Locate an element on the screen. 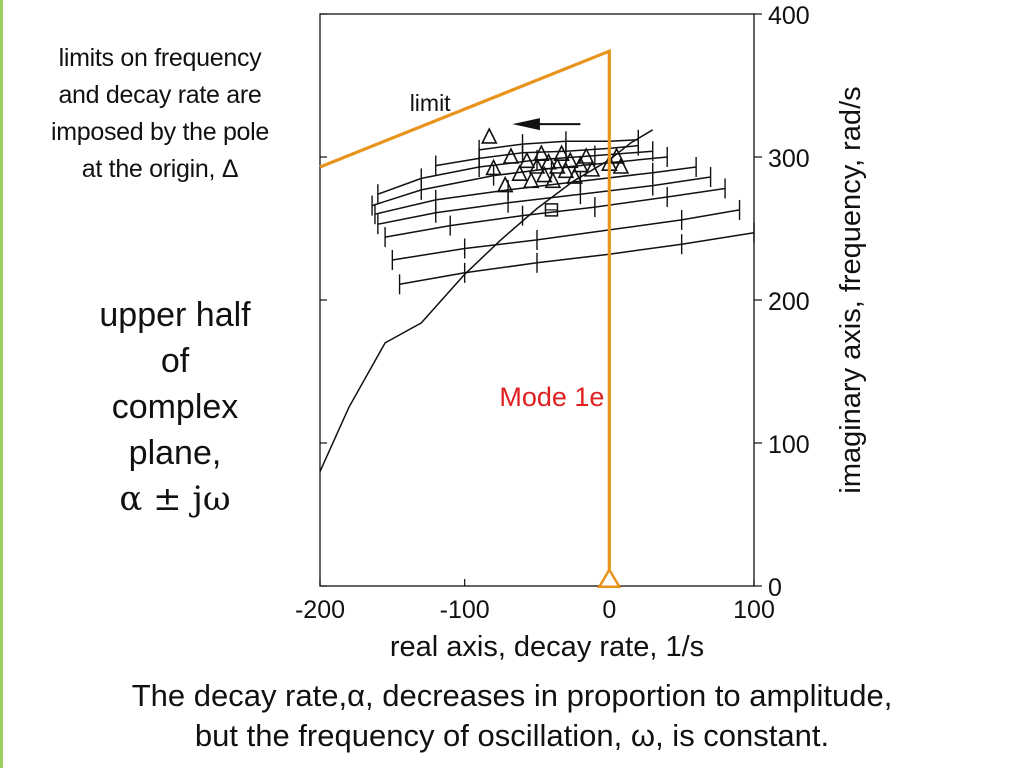  limits-note-line-4: at the origin, Δ is located at coordinates (160, 169).